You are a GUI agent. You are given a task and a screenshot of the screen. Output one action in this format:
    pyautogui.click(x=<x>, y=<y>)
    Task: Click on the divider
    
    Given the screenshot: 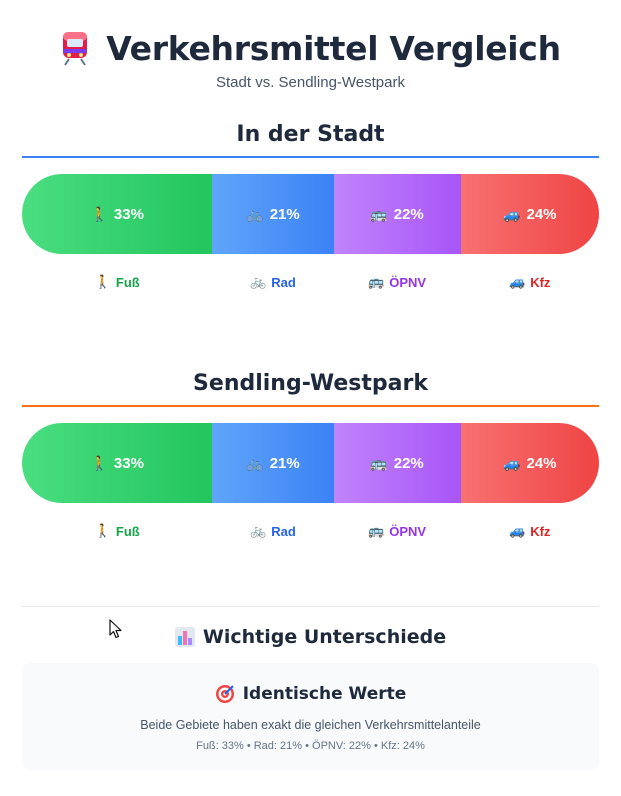 What is the action you would take?
    pyautogui.click(x=310, y=606)
    